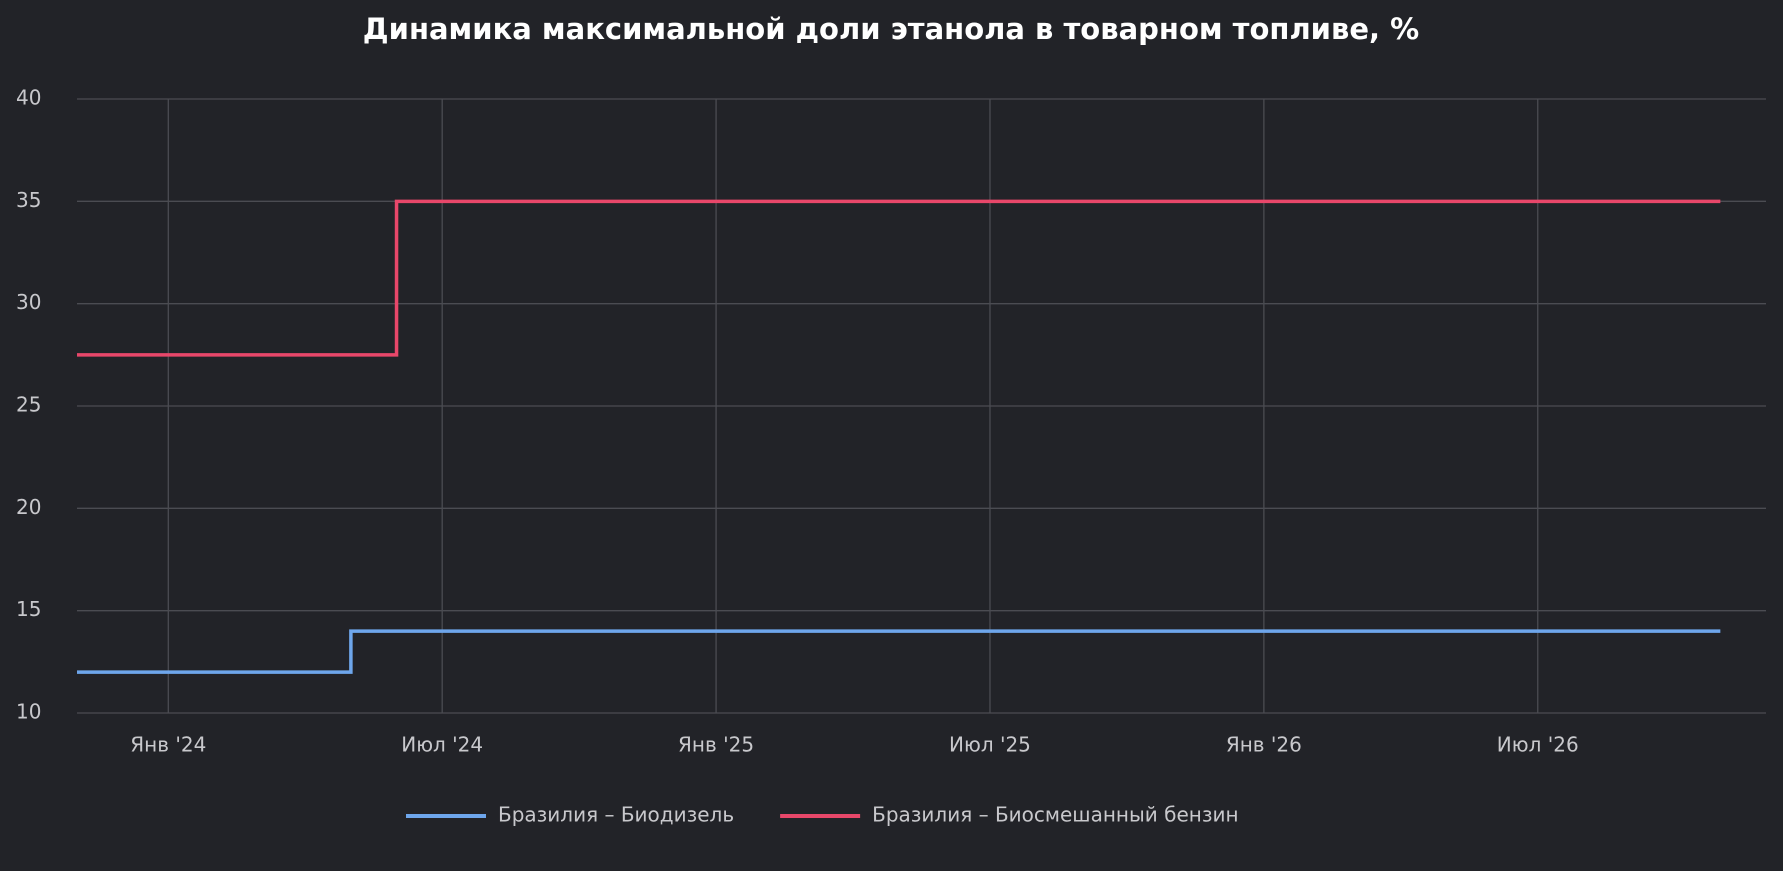 The image size is (1783, 871). Describe the element at coordinates (899, 651) in the screenshot. I see `series-line` at that location.